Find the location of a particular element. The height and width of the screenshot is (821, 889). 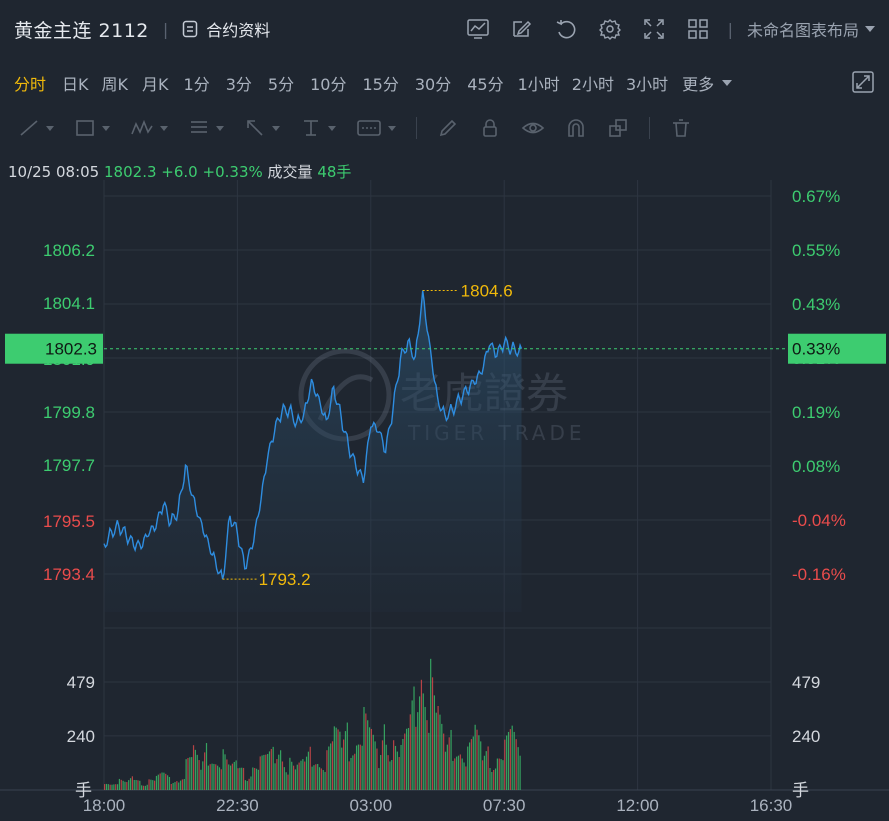

period-tab: 15分 is located at coordinates (380, 84).